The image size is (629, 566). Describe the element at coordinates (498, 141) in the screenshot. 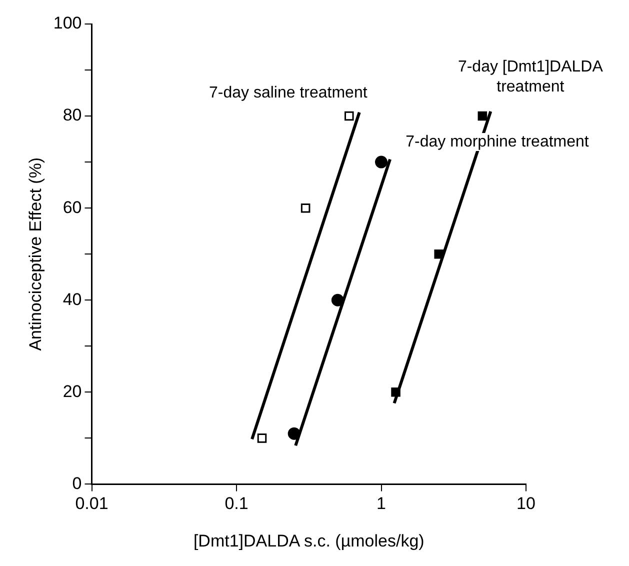

I see `series-label: 7-day morphine treatment` at that location.